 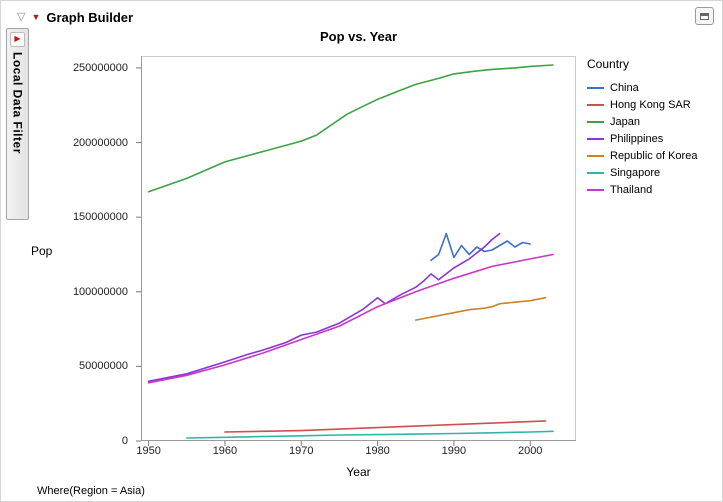 I want to click on x-axis: 1950 1960 1970 1980 1990 2000, so click(x=356, y=452).